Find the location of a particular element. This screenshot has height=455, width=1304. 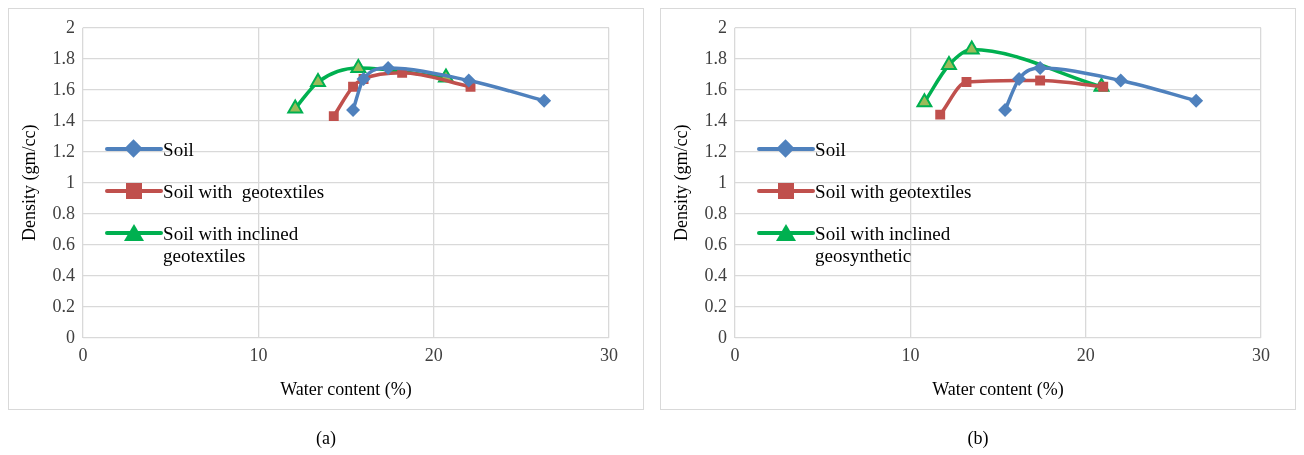

text: (b) is located at coordinates (978, 438).